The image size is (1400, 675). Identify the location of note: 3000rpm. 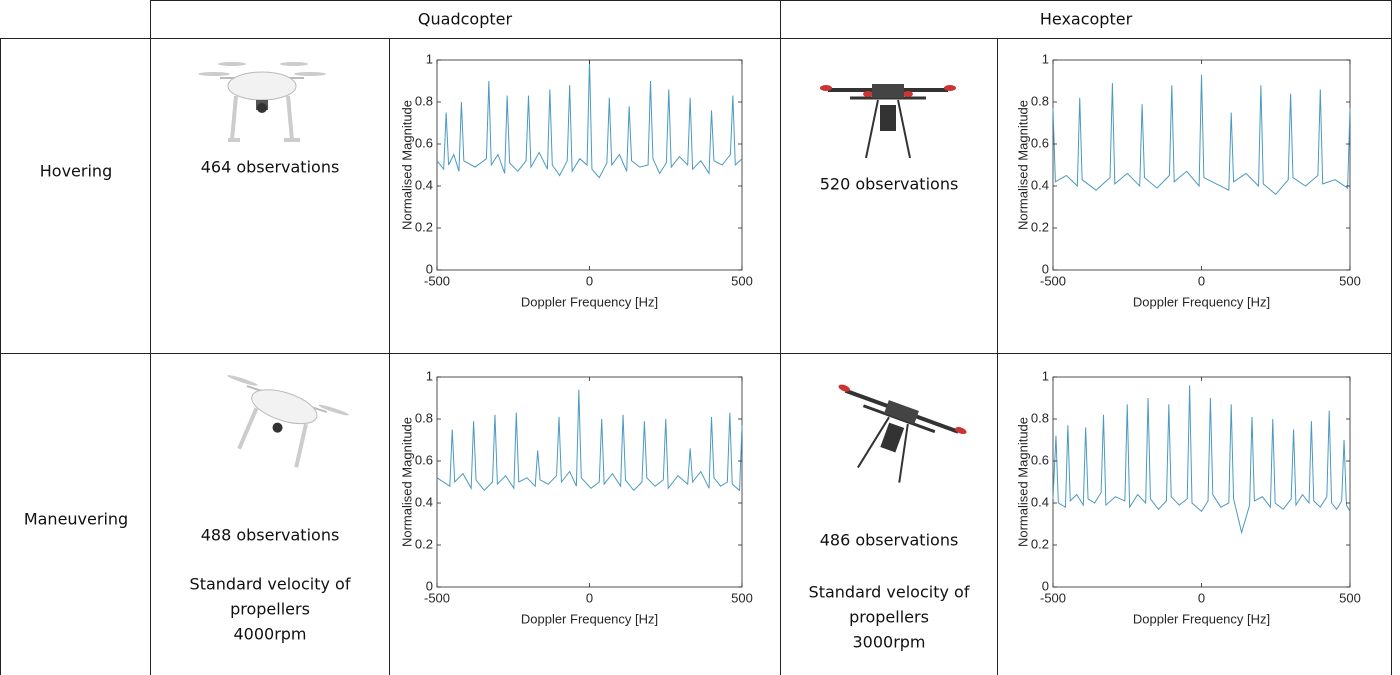
(888, 642).